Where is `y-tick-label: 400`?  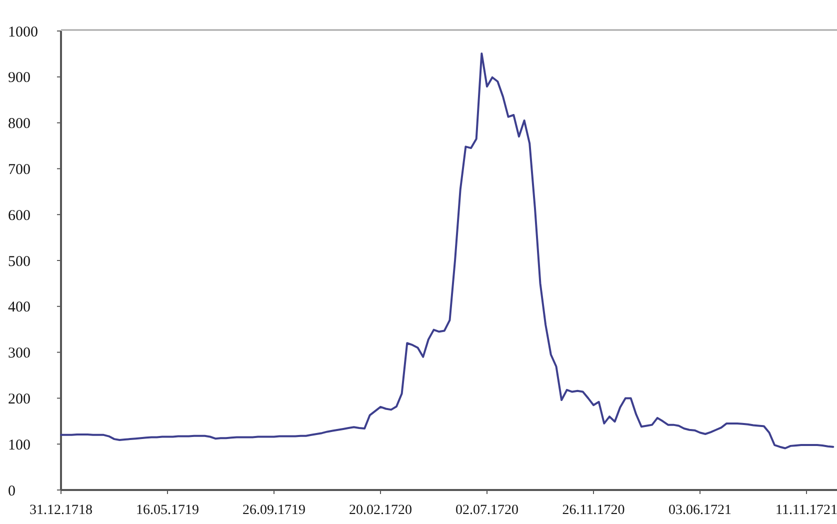
y-tick-label: 400 is located at coordinates (19, 308).